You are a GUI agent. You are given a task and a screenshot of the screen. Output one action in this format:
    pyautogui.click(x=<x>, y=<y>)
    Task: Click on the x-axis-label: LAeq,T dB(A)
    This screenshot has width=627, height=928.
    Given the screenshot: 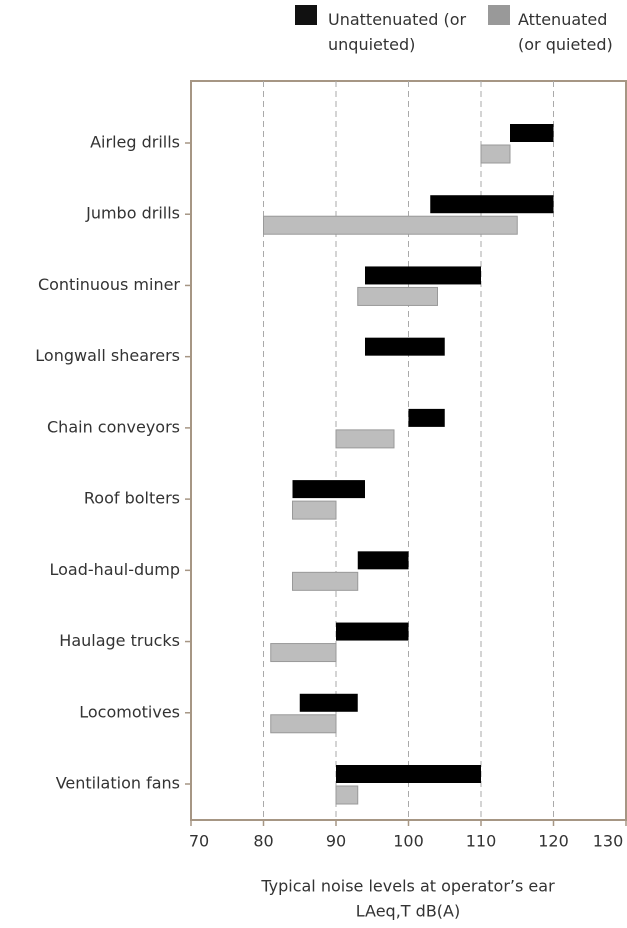 What is the action you would take?
    pyautogui.click(x=408, y=911)
    